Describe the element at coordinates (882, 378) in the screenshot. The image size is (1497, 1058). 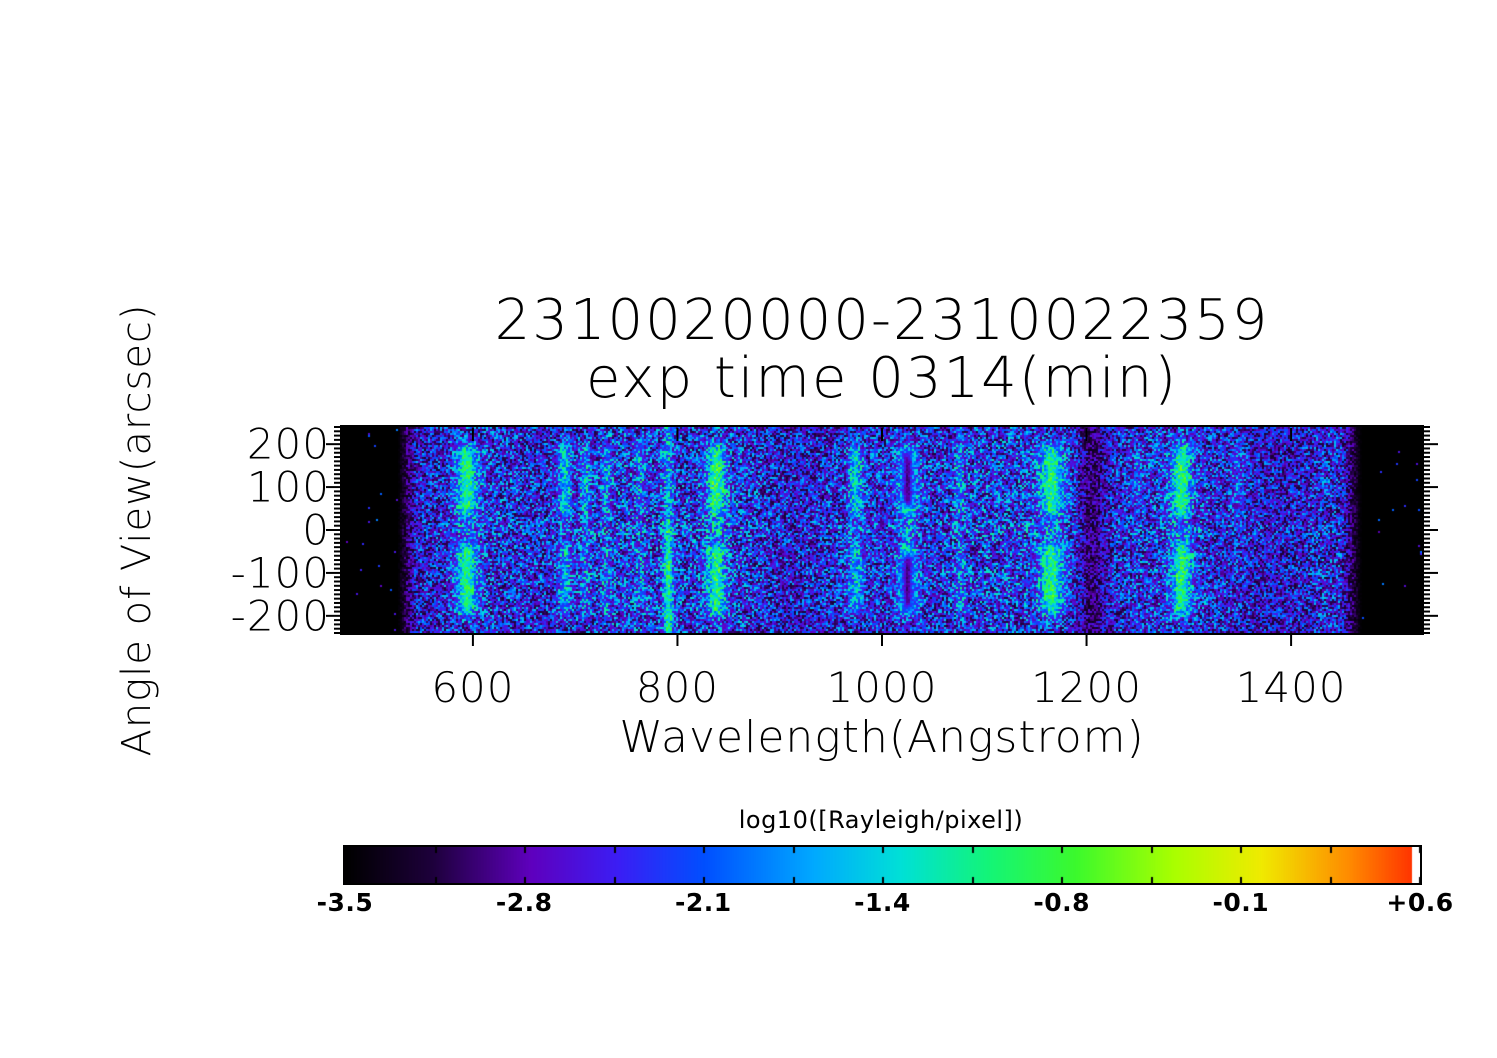
I see `figure-title-line2: exp time 0314(min)` at that location.